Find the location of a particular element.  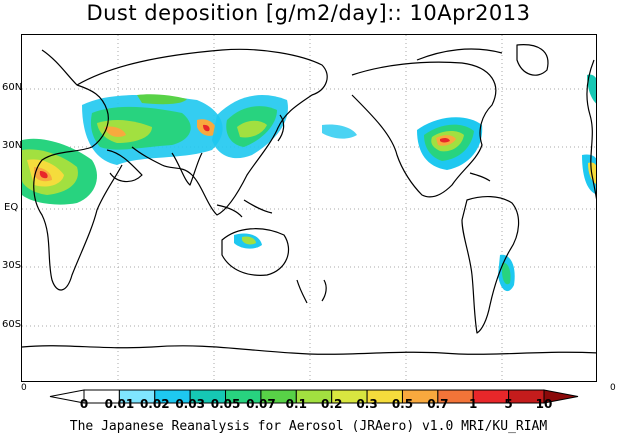

colorbar-tick-label: 0.3 is located at coordinates (367, 404).